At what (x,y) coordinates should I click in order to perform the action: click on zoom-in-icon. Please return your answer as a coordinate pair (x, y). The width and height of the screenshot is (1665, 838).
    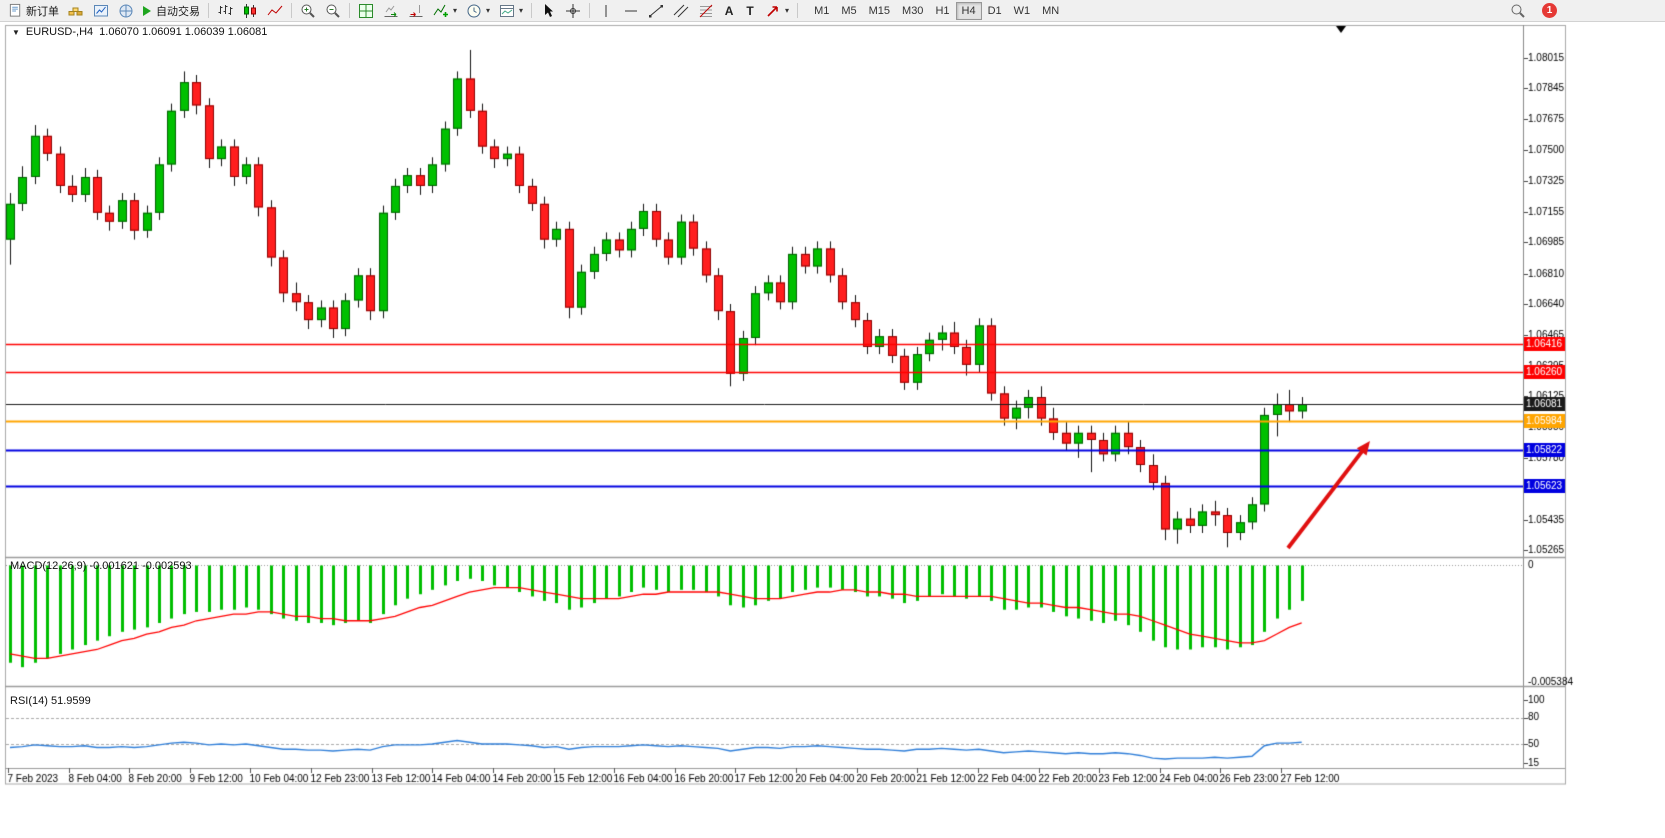
    Looking at the image, I should click on (308, 11).